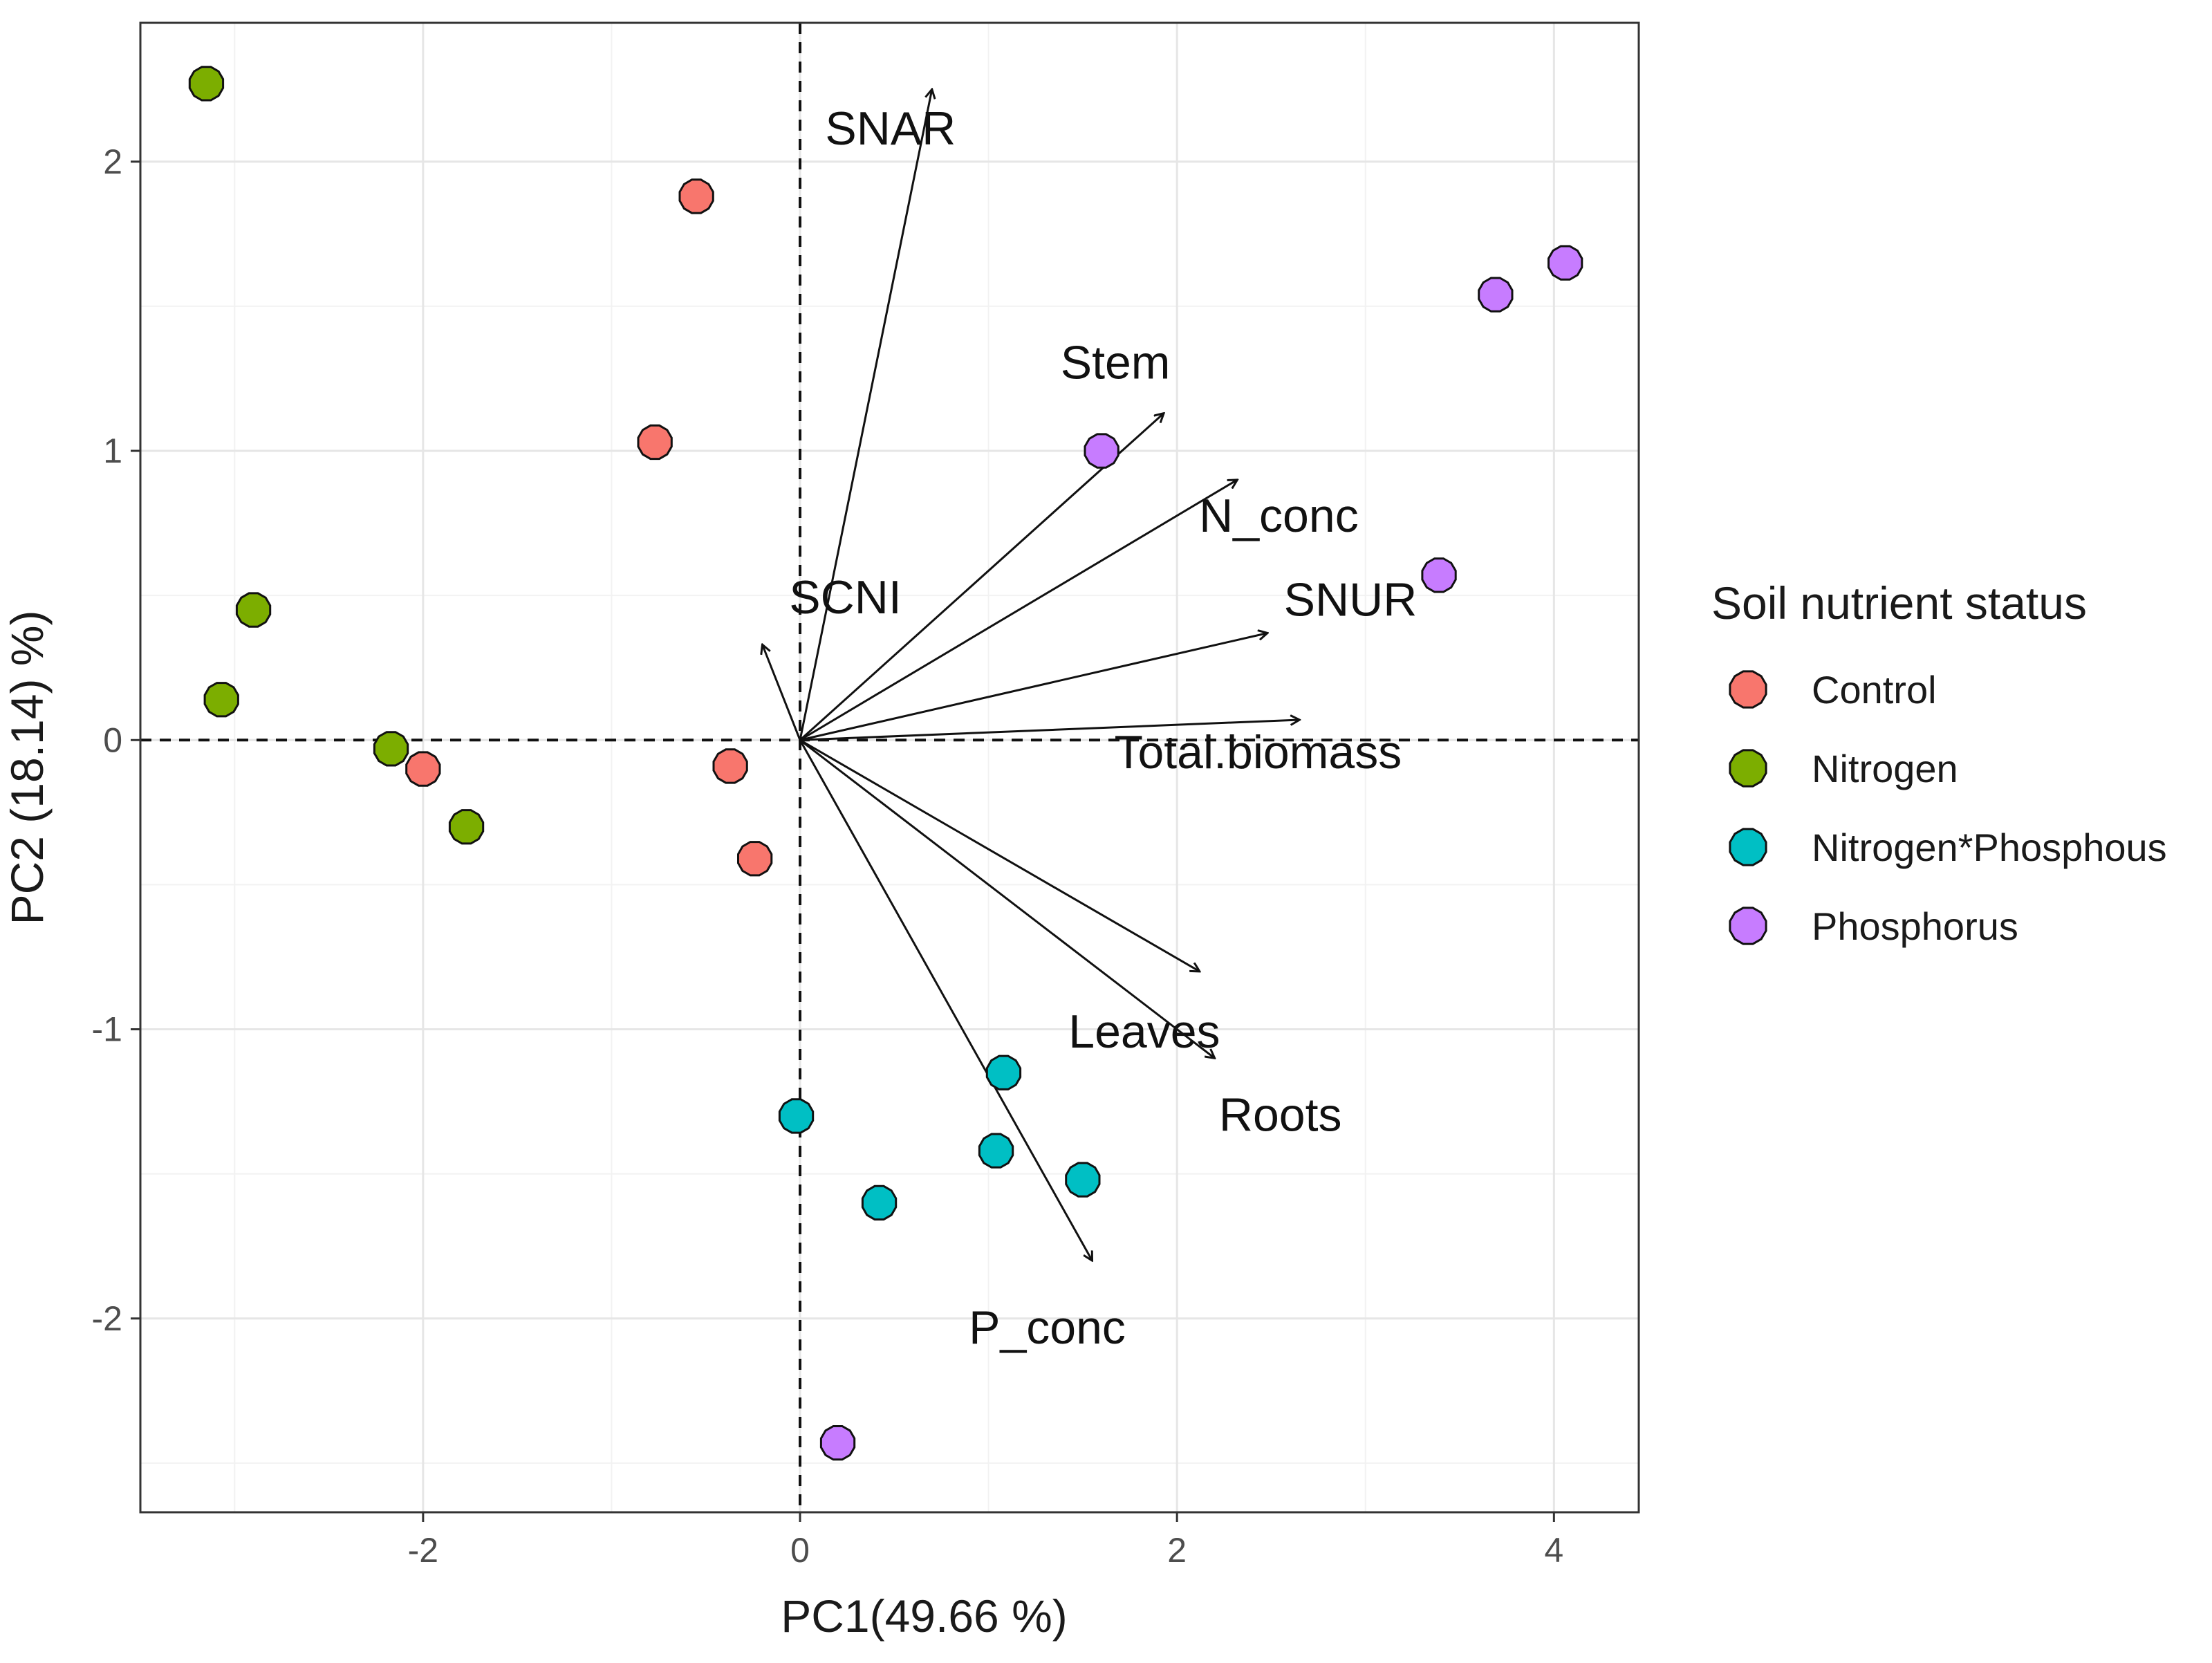 Image resolution: width=2212 pixels, height=1663 pixels. What do you see at coordinates (1280, 1114) in the screenshot?
I see `loading-label-roots: Roots` at bounding box center [1280, 1114].